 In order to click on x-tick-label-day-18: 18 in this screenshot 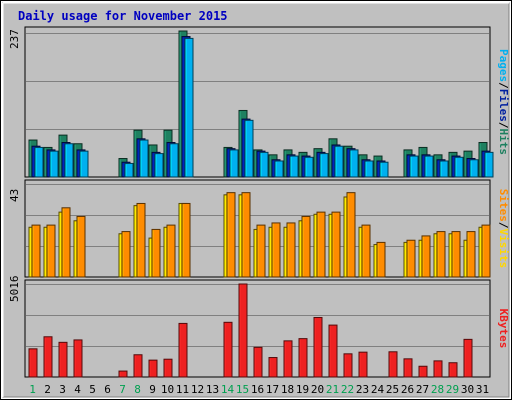, I will do `click(287, 389)`.